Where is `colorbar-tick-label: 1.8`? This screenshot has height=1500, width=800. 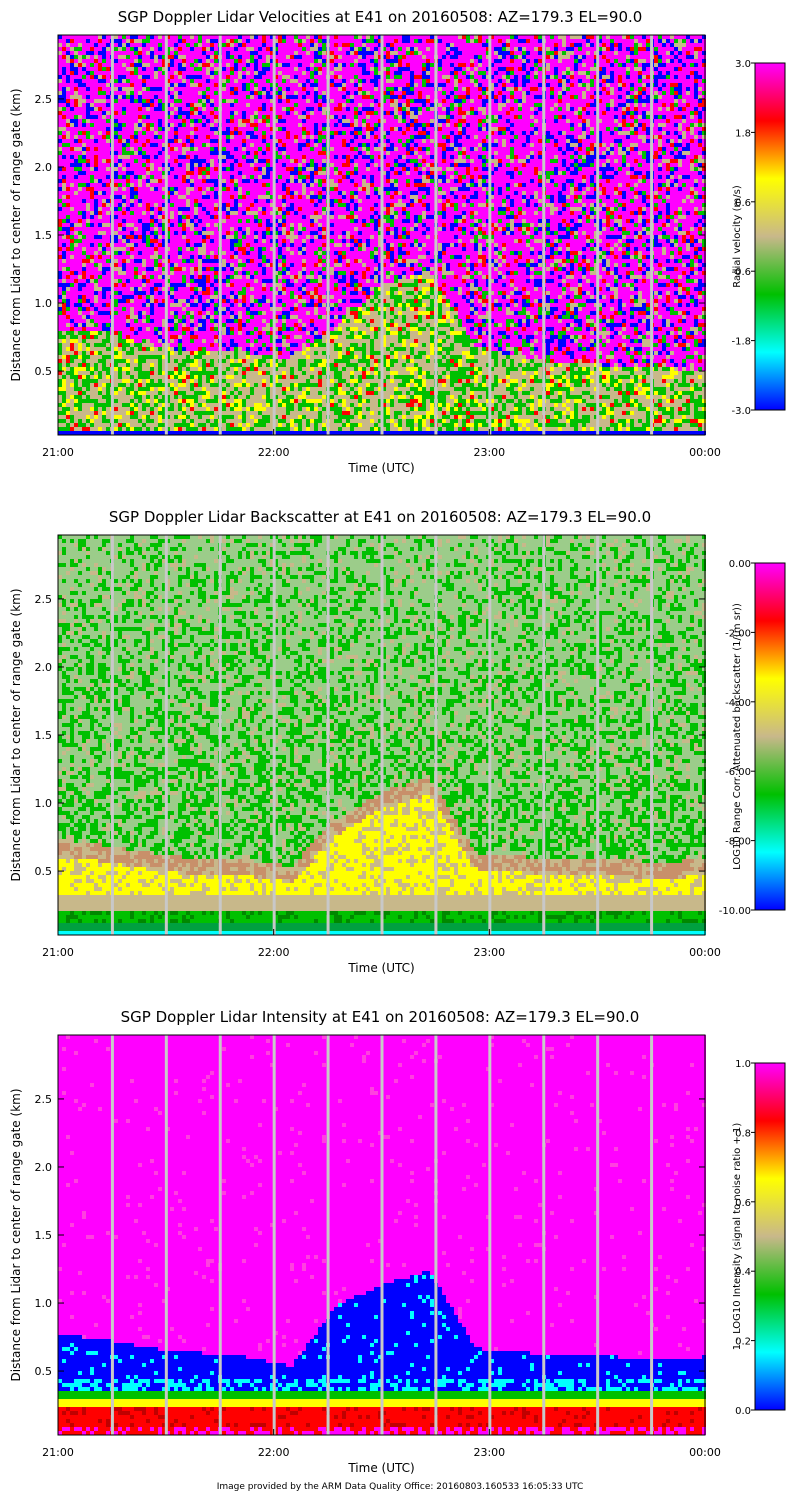
colorbar-tick-label: 1.8 is located at coordinates (743, 133).